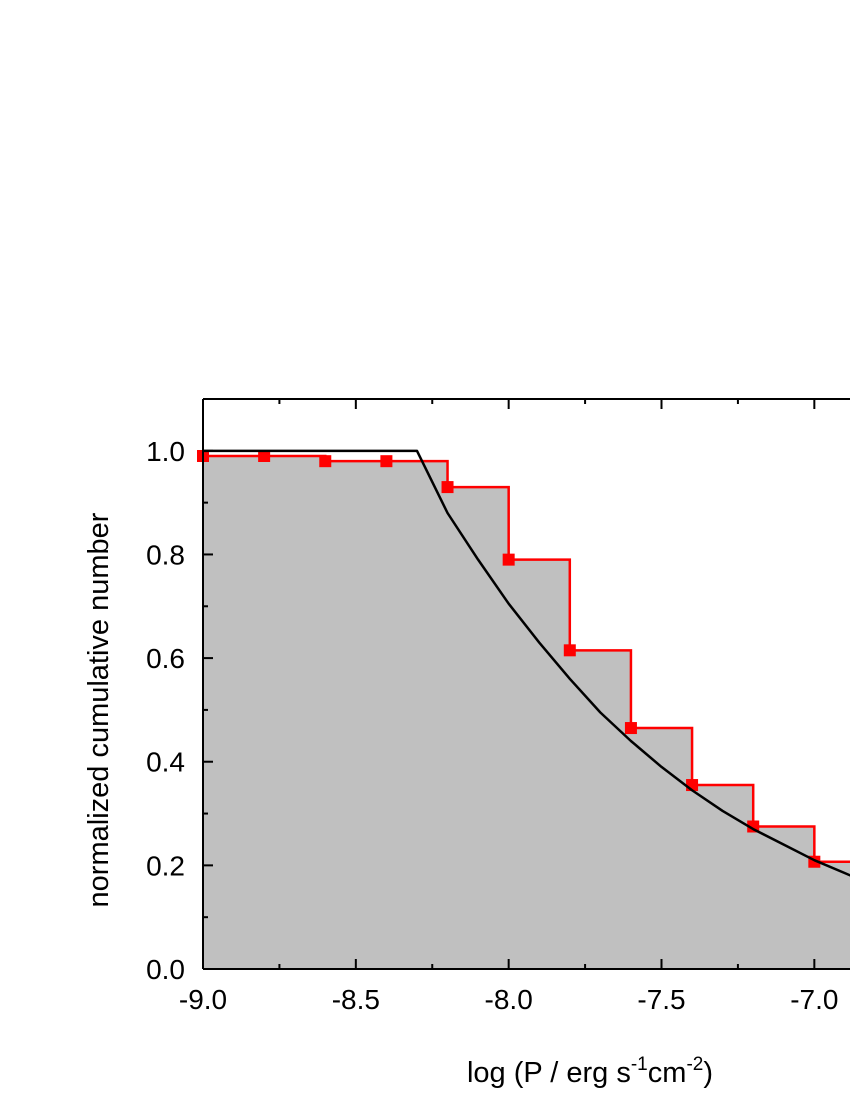 This screenshot has height=1100, width=850. What do you see at coordinates (549, 1073) in the screenshot?
I see `x-axis-title-main: log (P / erg s` at bounding box center [549, 1073].